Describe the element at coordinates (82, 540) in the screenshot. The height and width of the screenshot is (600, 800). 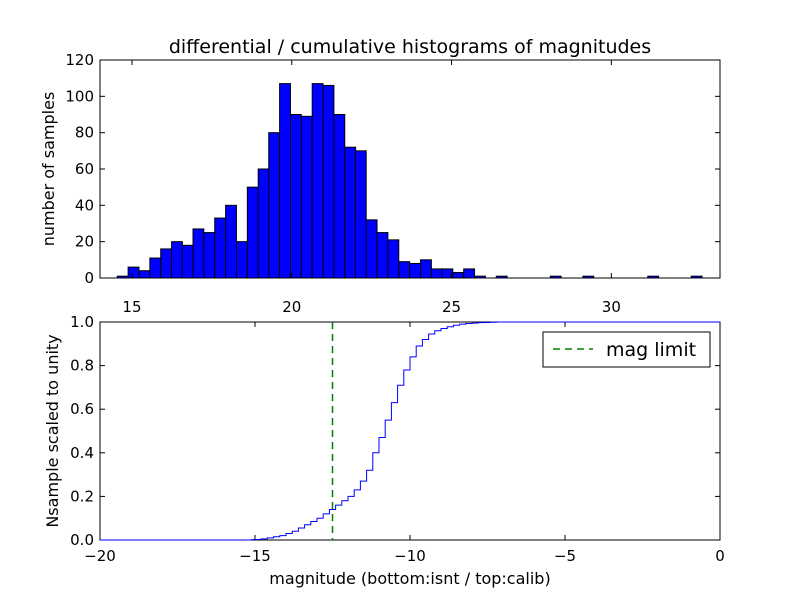
I see `cumulative-y-tick-label: 0.0` at that location.